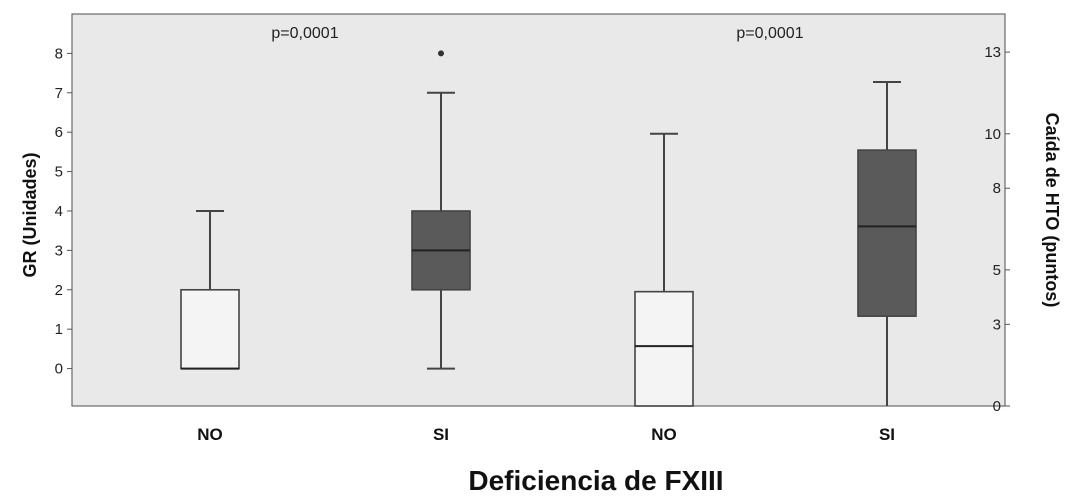  Describe the element at coordinates (59, 211) in the screenshot. I see `left-tick-label: 4` at that location.